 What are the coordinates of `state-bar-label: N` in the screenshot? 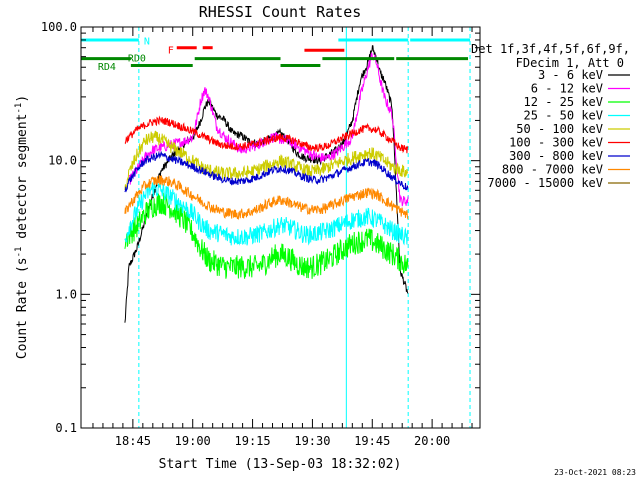 It's located at (147, 42).